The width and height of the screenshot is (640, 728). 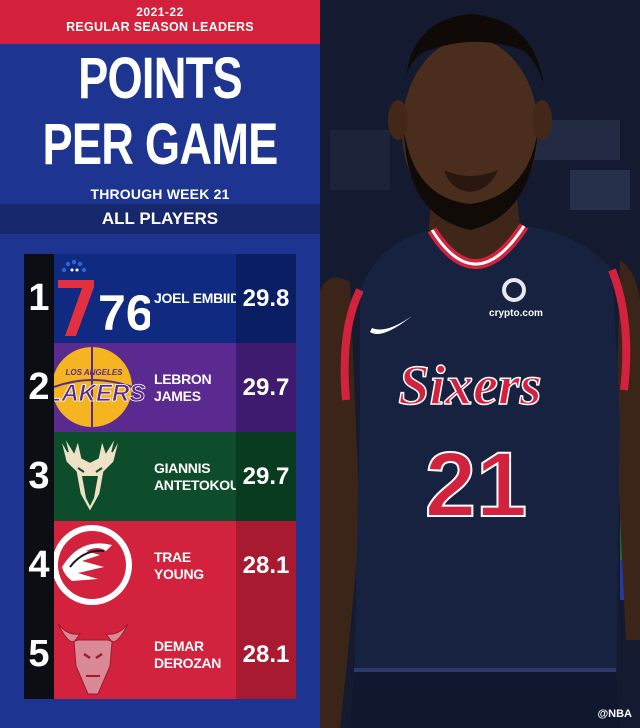 What do you see at coordinates (160, 27) in the screenshot?
I see `season-subtitle: REGULAR SEASON LEADERS` at bounding box center [160, 27].